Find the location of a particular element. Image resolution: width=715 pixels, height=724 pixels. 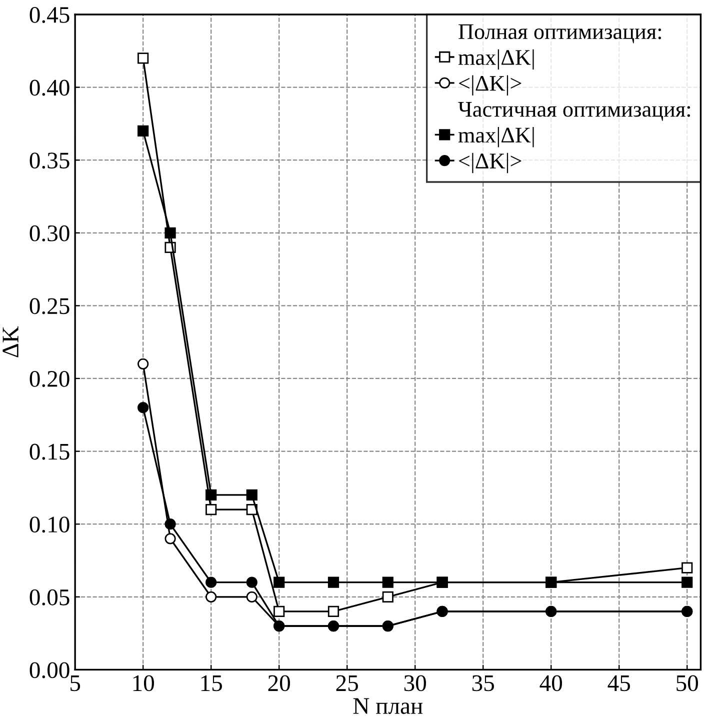

x-tick-label: 30 is located at coordinates (415, 683).